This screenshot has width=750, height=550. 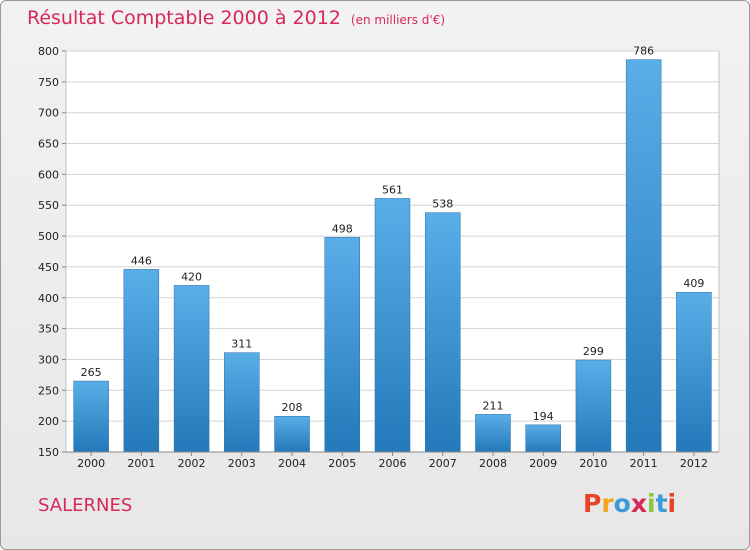 What do you see at coordinates (184, 18) in the screenshot?
I see `title-text: Résultat Comptable 2000 à 2012` at bounding box center [184, 18].